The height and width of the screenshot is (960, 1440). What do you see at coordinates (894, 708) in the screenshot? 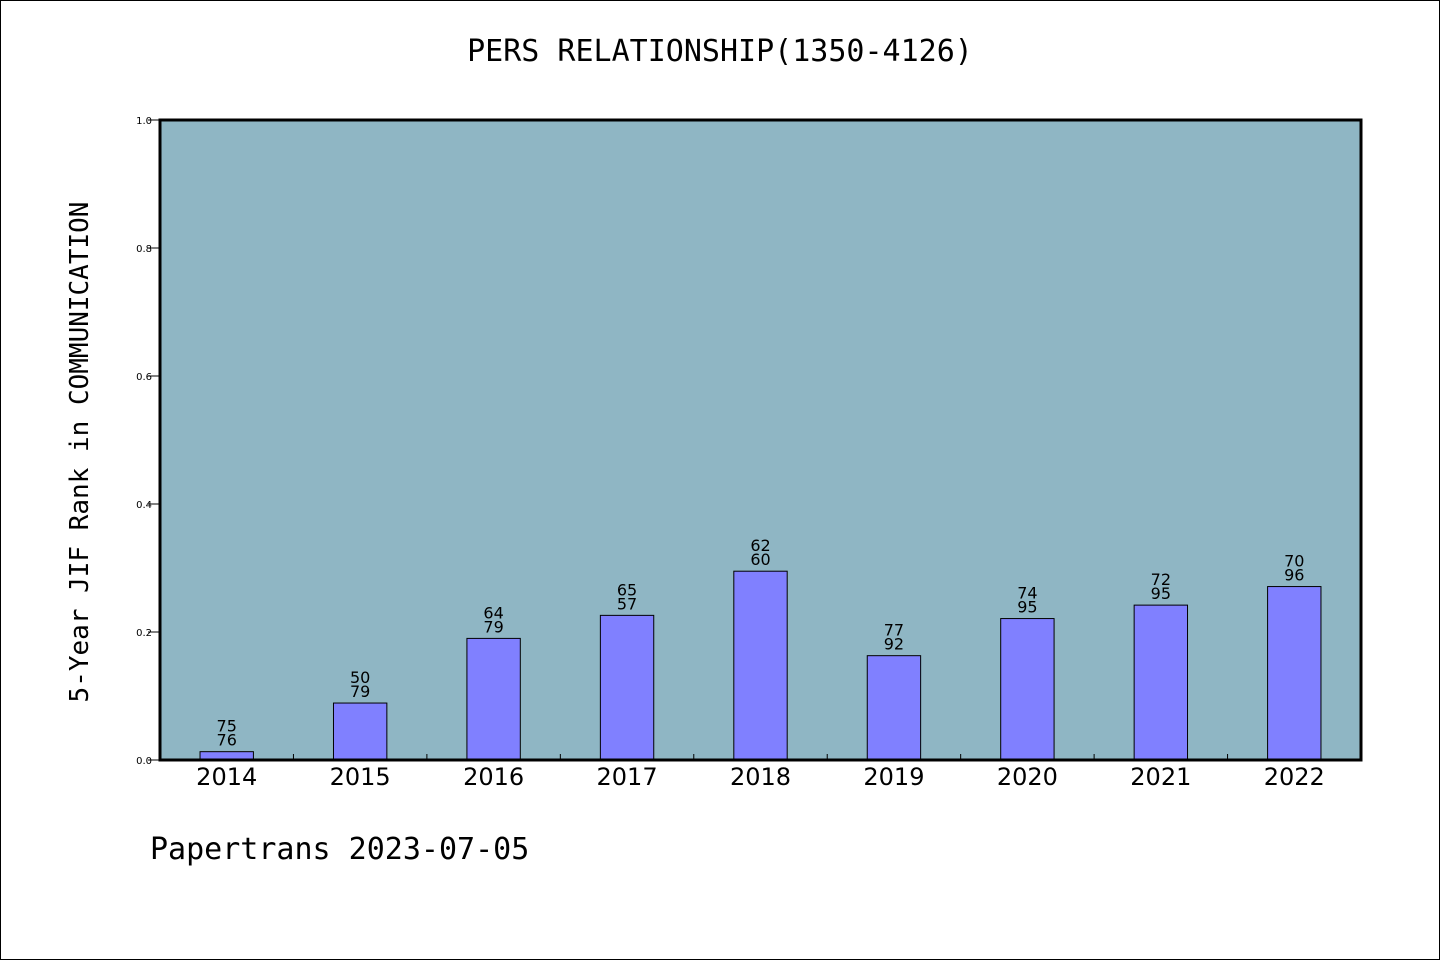
I see `bar-2019` at bounding box center [894, 708].